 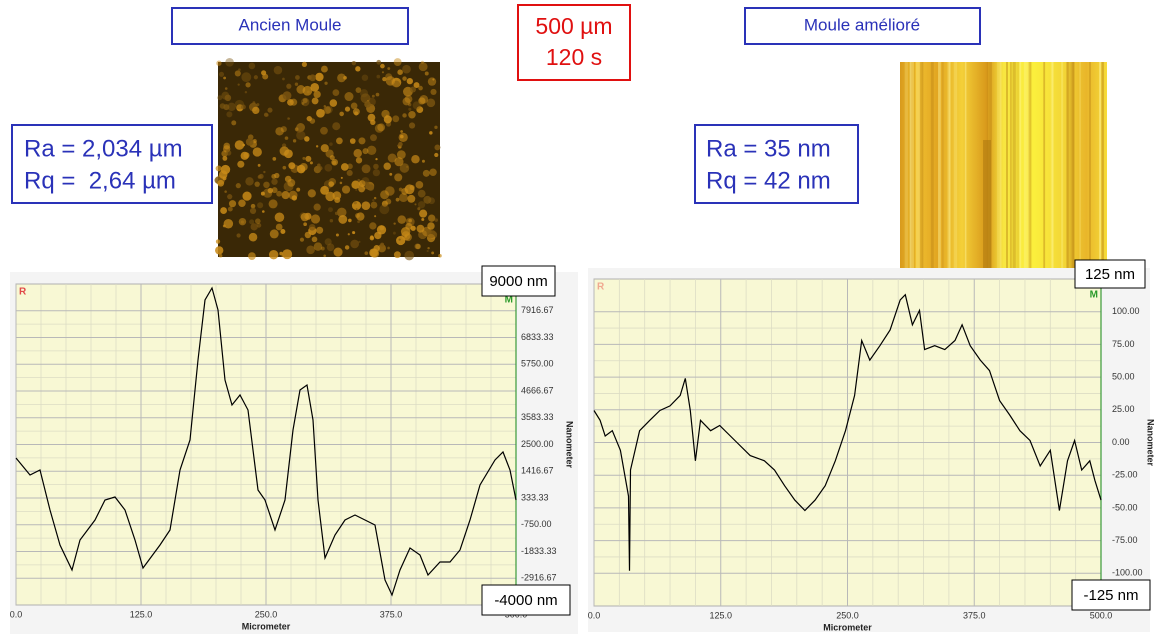 I want to click on y-tick-label: 25.00, so click(x=1123, y=409).